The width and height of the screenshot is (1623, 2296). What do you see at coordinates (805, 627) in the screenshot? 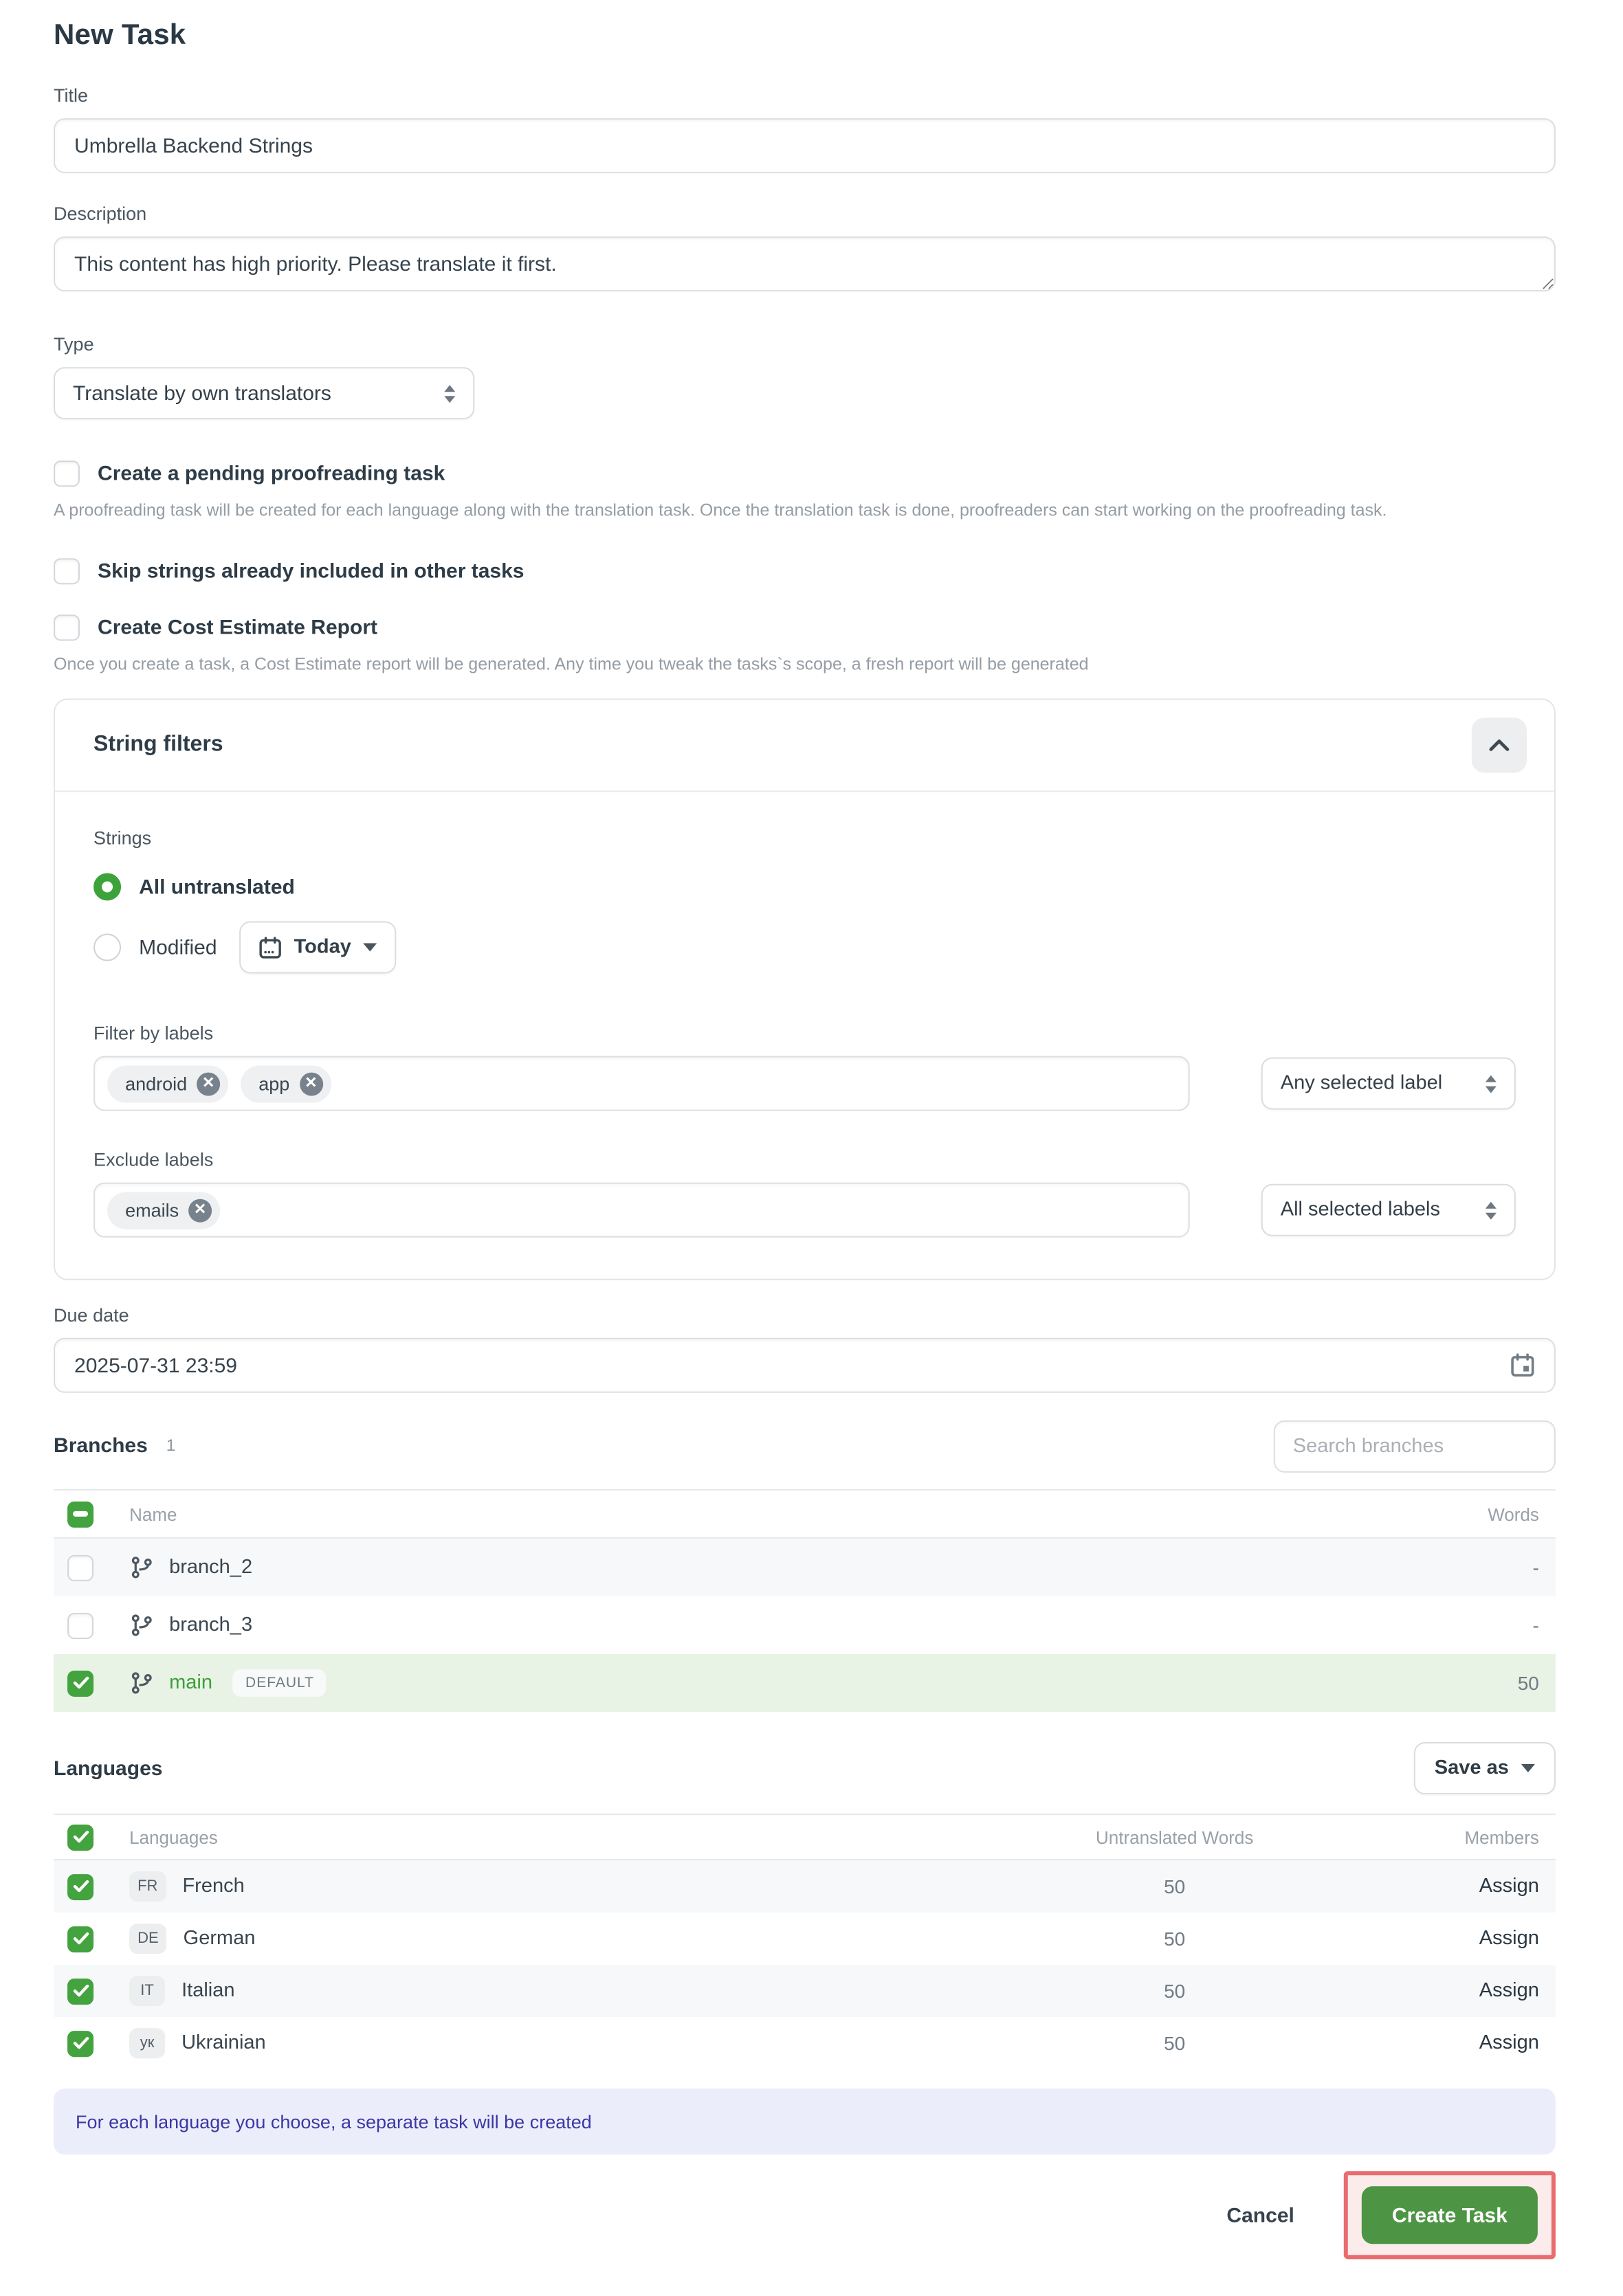
I see `cost-estimate-checkbox-row: Create Cost Estimate Report` at bounding box center [805, 627].